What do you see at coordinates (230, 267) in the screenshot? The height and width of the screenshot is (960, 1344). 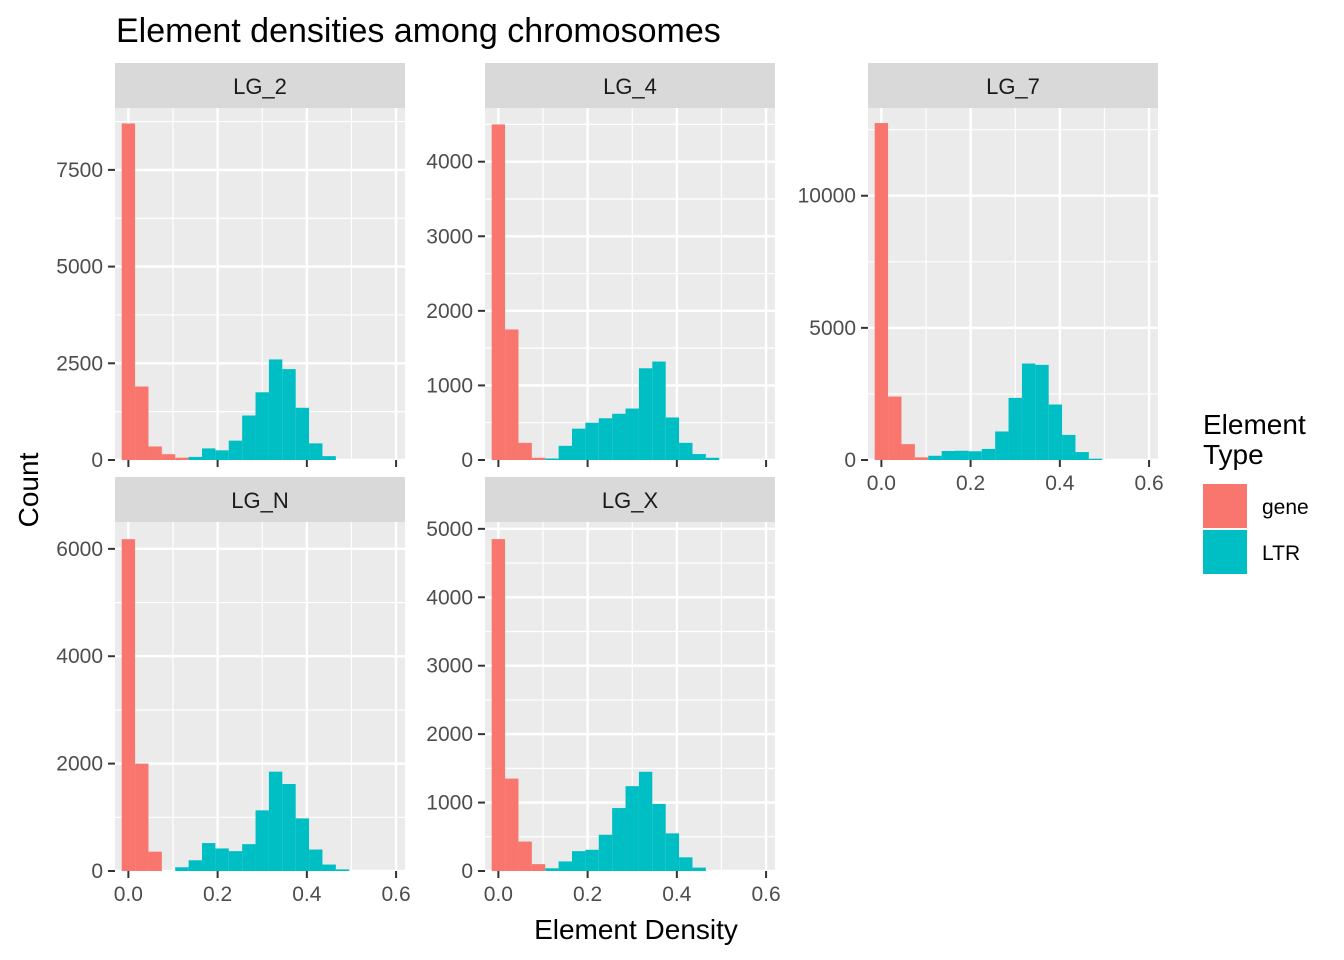 I see `facet-panel-lg-2: LG_2 0 2500 5000 7500` at bounding box center [230, 267].